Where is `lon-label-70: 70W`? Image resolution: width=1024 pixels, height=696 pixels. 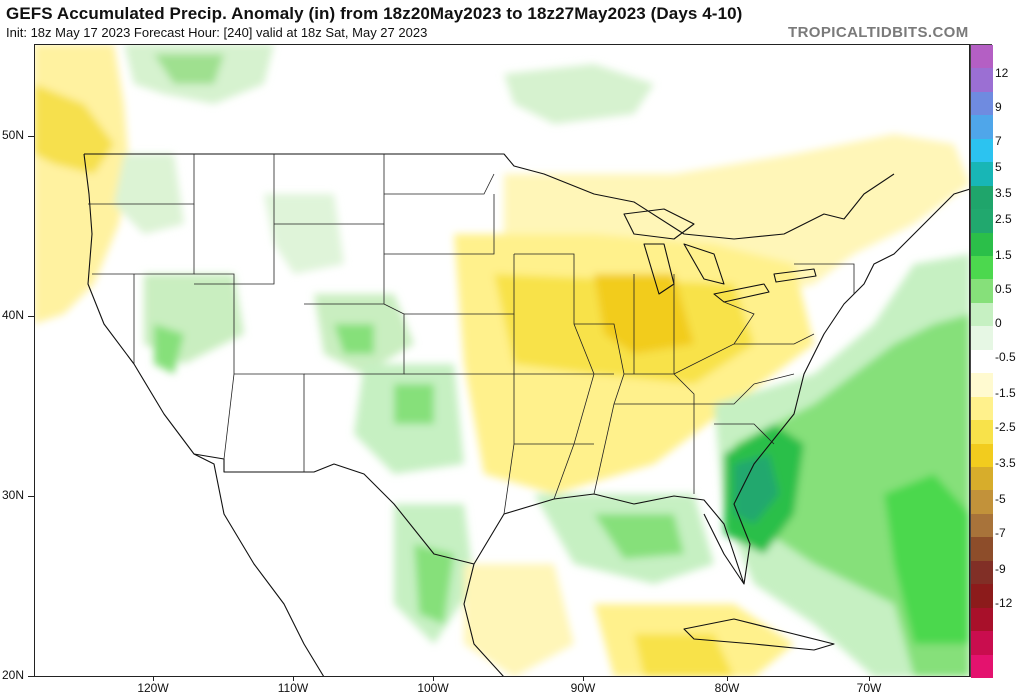
lon-label-70: 70W is located at coordinates (869, 688).